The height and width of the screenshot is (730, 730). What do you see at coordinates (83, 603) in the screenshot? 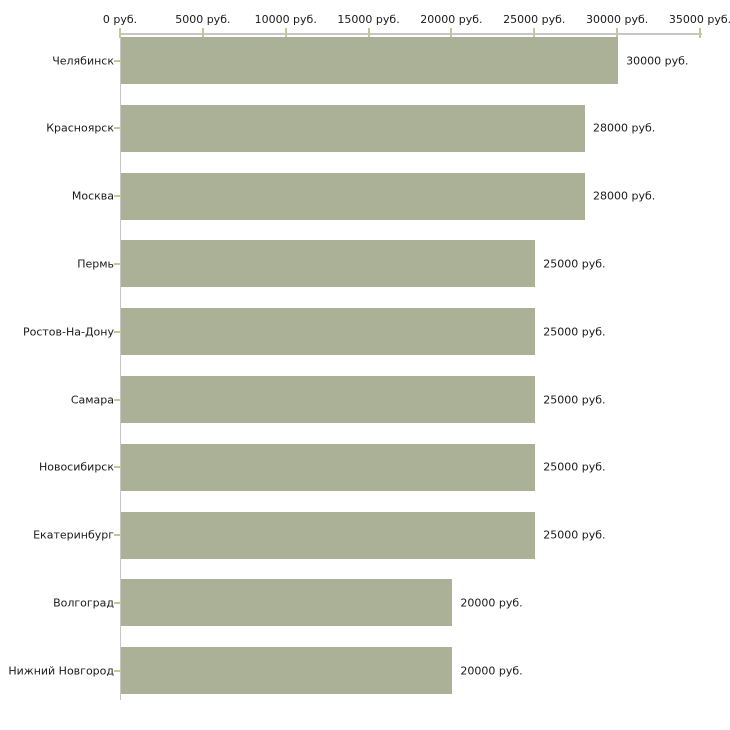
I see `category-label: Волгоград` at bounding box center [83, 603].